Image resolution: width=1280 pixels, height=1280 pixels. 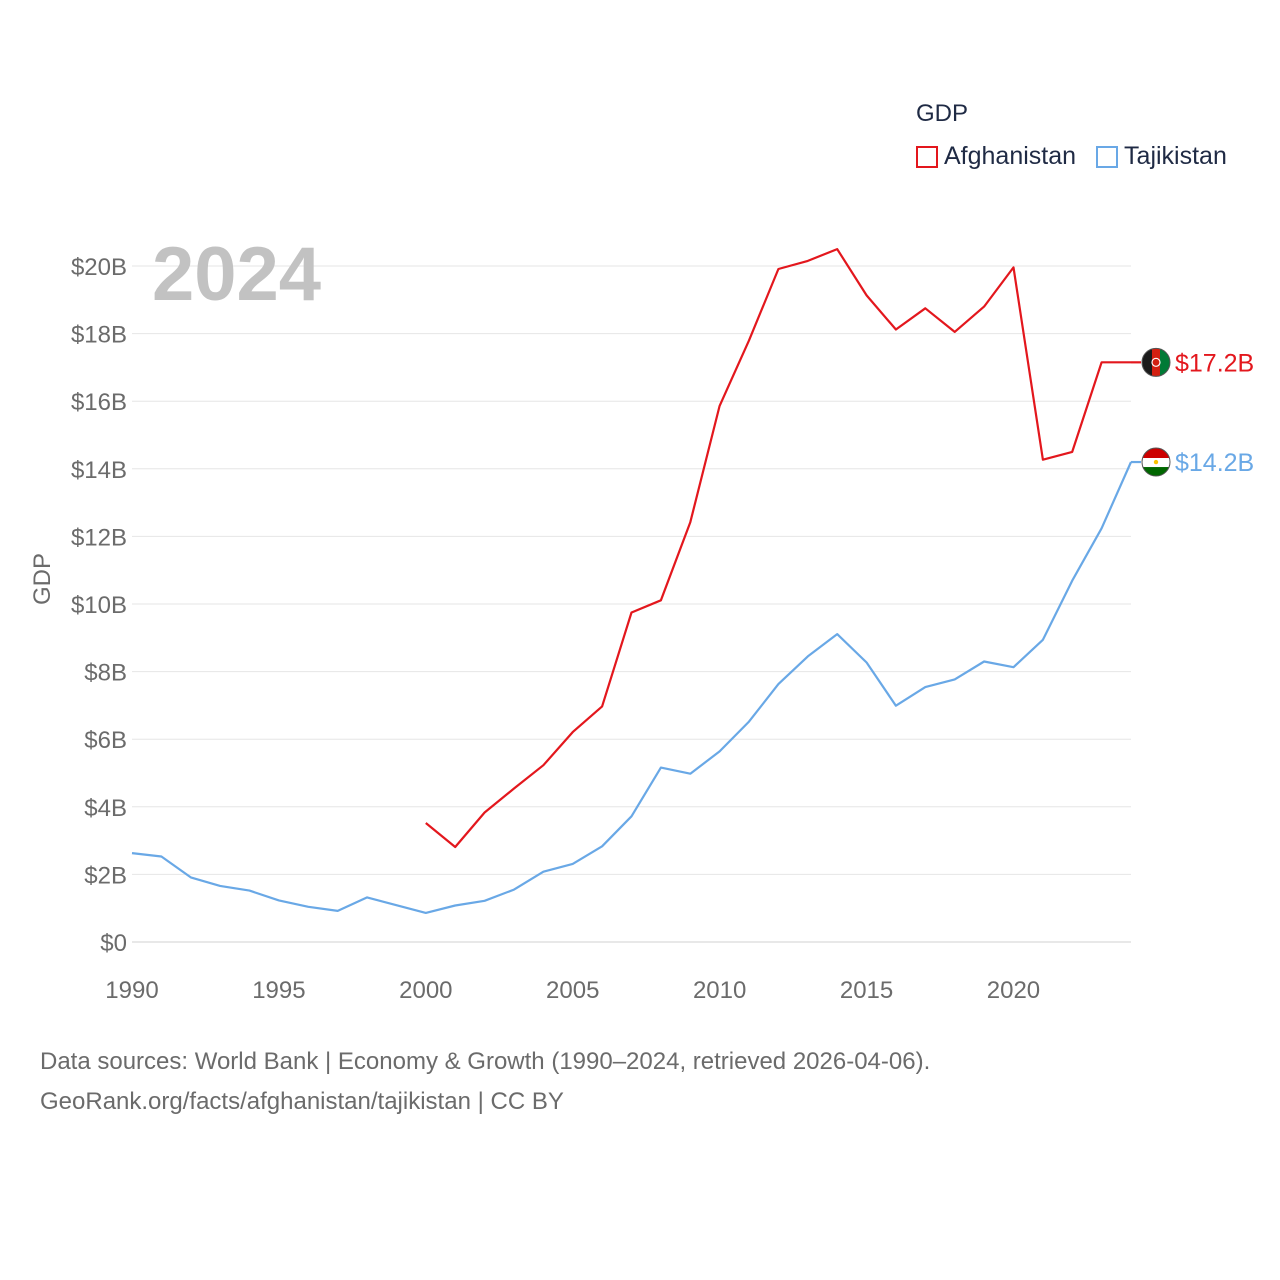 I want to click on x-tick-label: 2005, so click(x=572, y=990).